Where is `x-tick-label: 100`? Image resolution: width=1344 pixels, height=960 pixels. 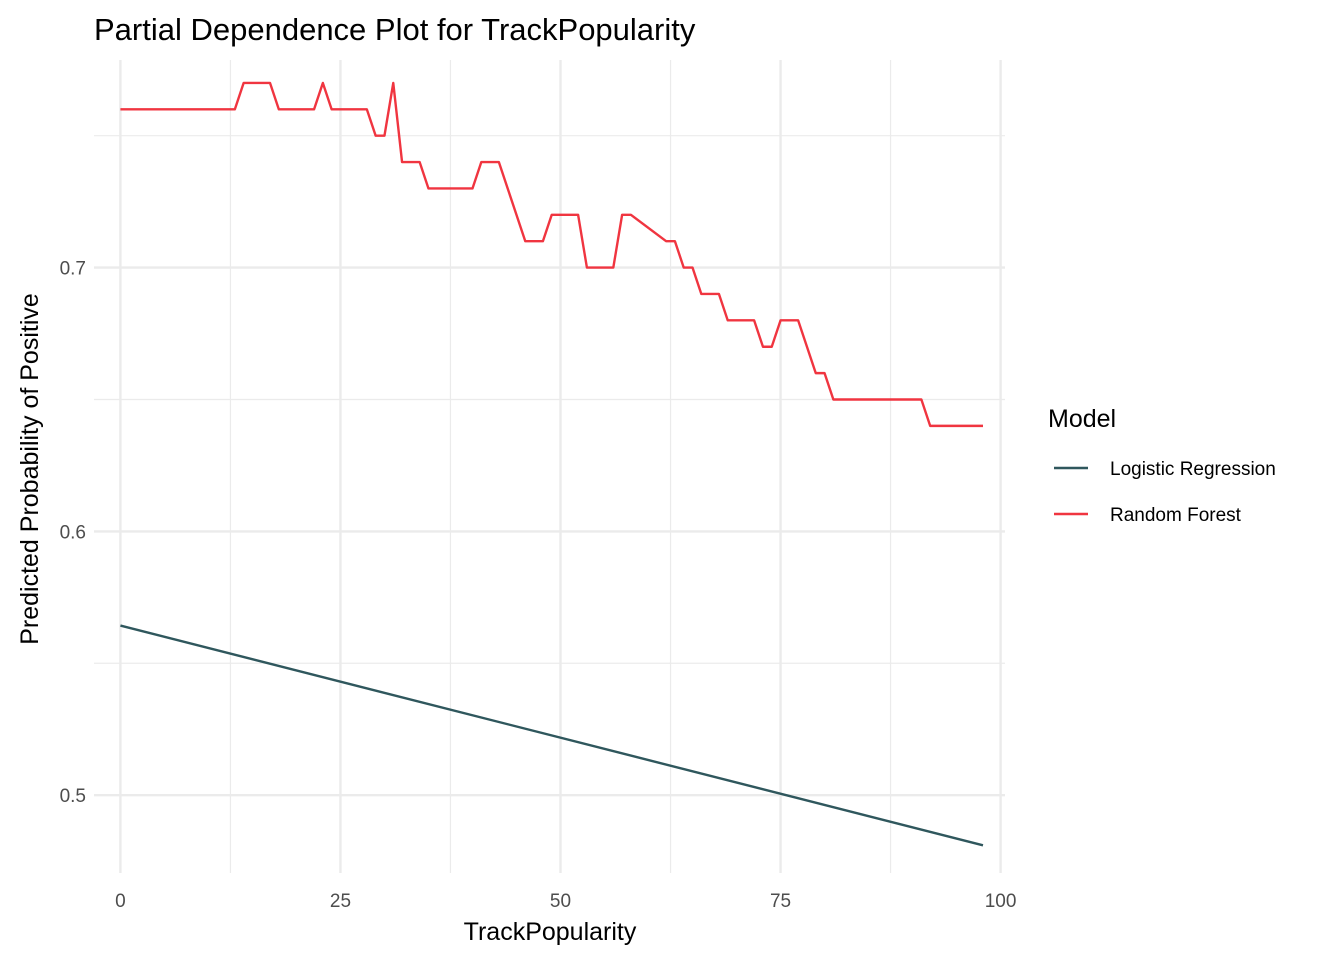 x-tick-label: 100 is located at coordinates (1001, 901).